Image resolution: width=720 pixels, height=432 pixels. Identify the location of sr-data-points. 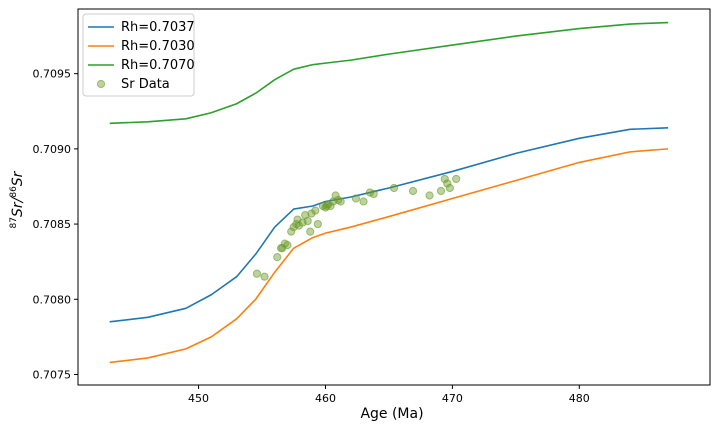
(356, 227).